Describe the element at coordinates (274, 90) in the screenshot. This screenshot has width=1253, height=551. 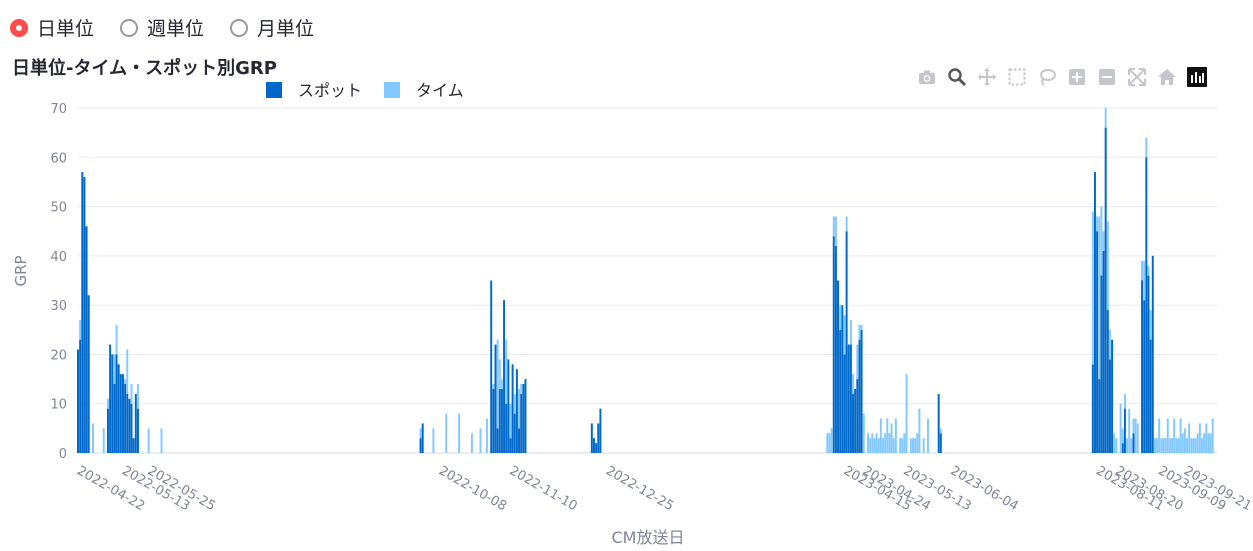
I see `legend-swatch-spot` at that location.